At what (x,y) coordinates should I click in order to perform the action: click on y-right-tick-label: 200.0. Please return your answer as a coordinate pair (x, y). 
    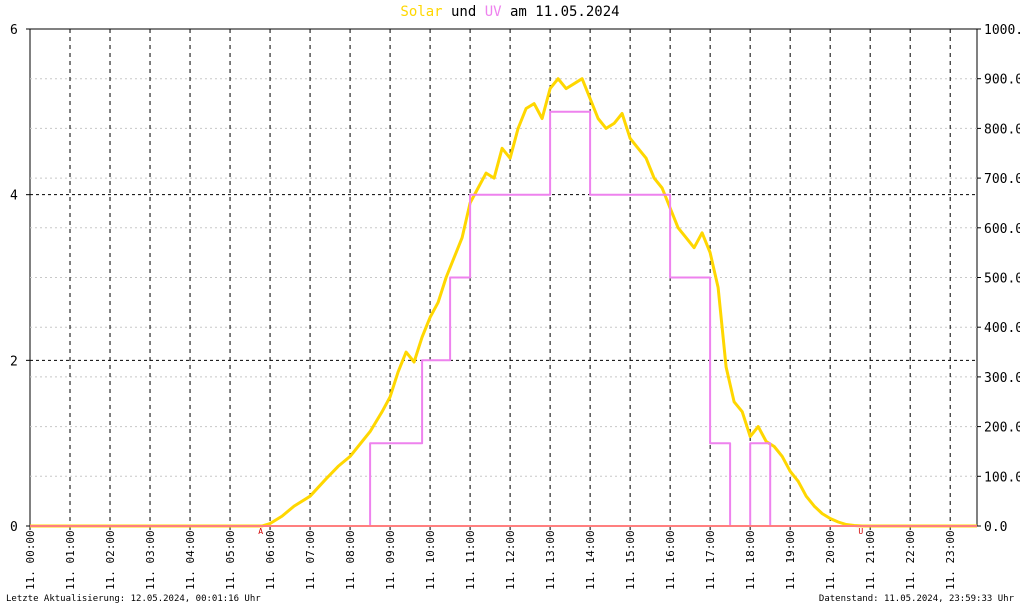
    Looking at the image, I should click on (1002, 428).